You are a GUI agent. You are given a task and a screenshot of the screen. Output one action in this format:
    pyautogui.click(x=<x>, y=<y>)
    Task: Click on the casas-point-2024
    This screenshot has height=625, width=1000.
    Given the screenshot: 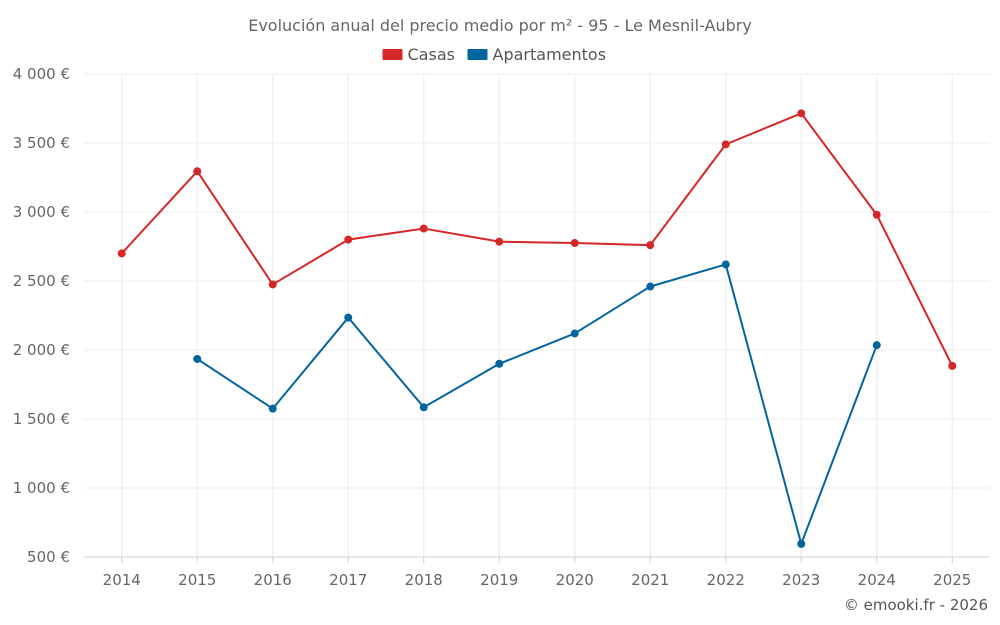 What is the action you would take?
    pyautogui.click(x=876, y=214)
    